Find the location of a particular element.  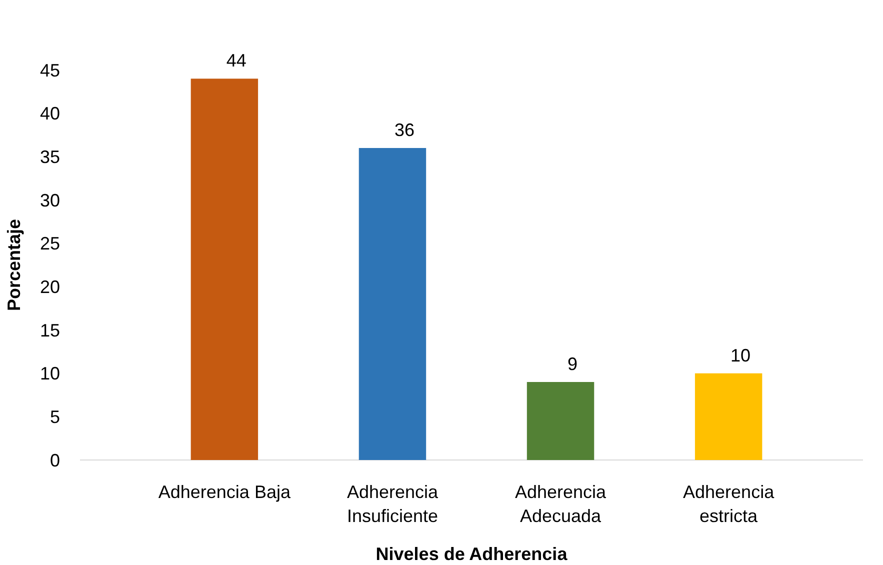

x-tick-label: Adherencia Adecuada is located at coordinates (561, 504).